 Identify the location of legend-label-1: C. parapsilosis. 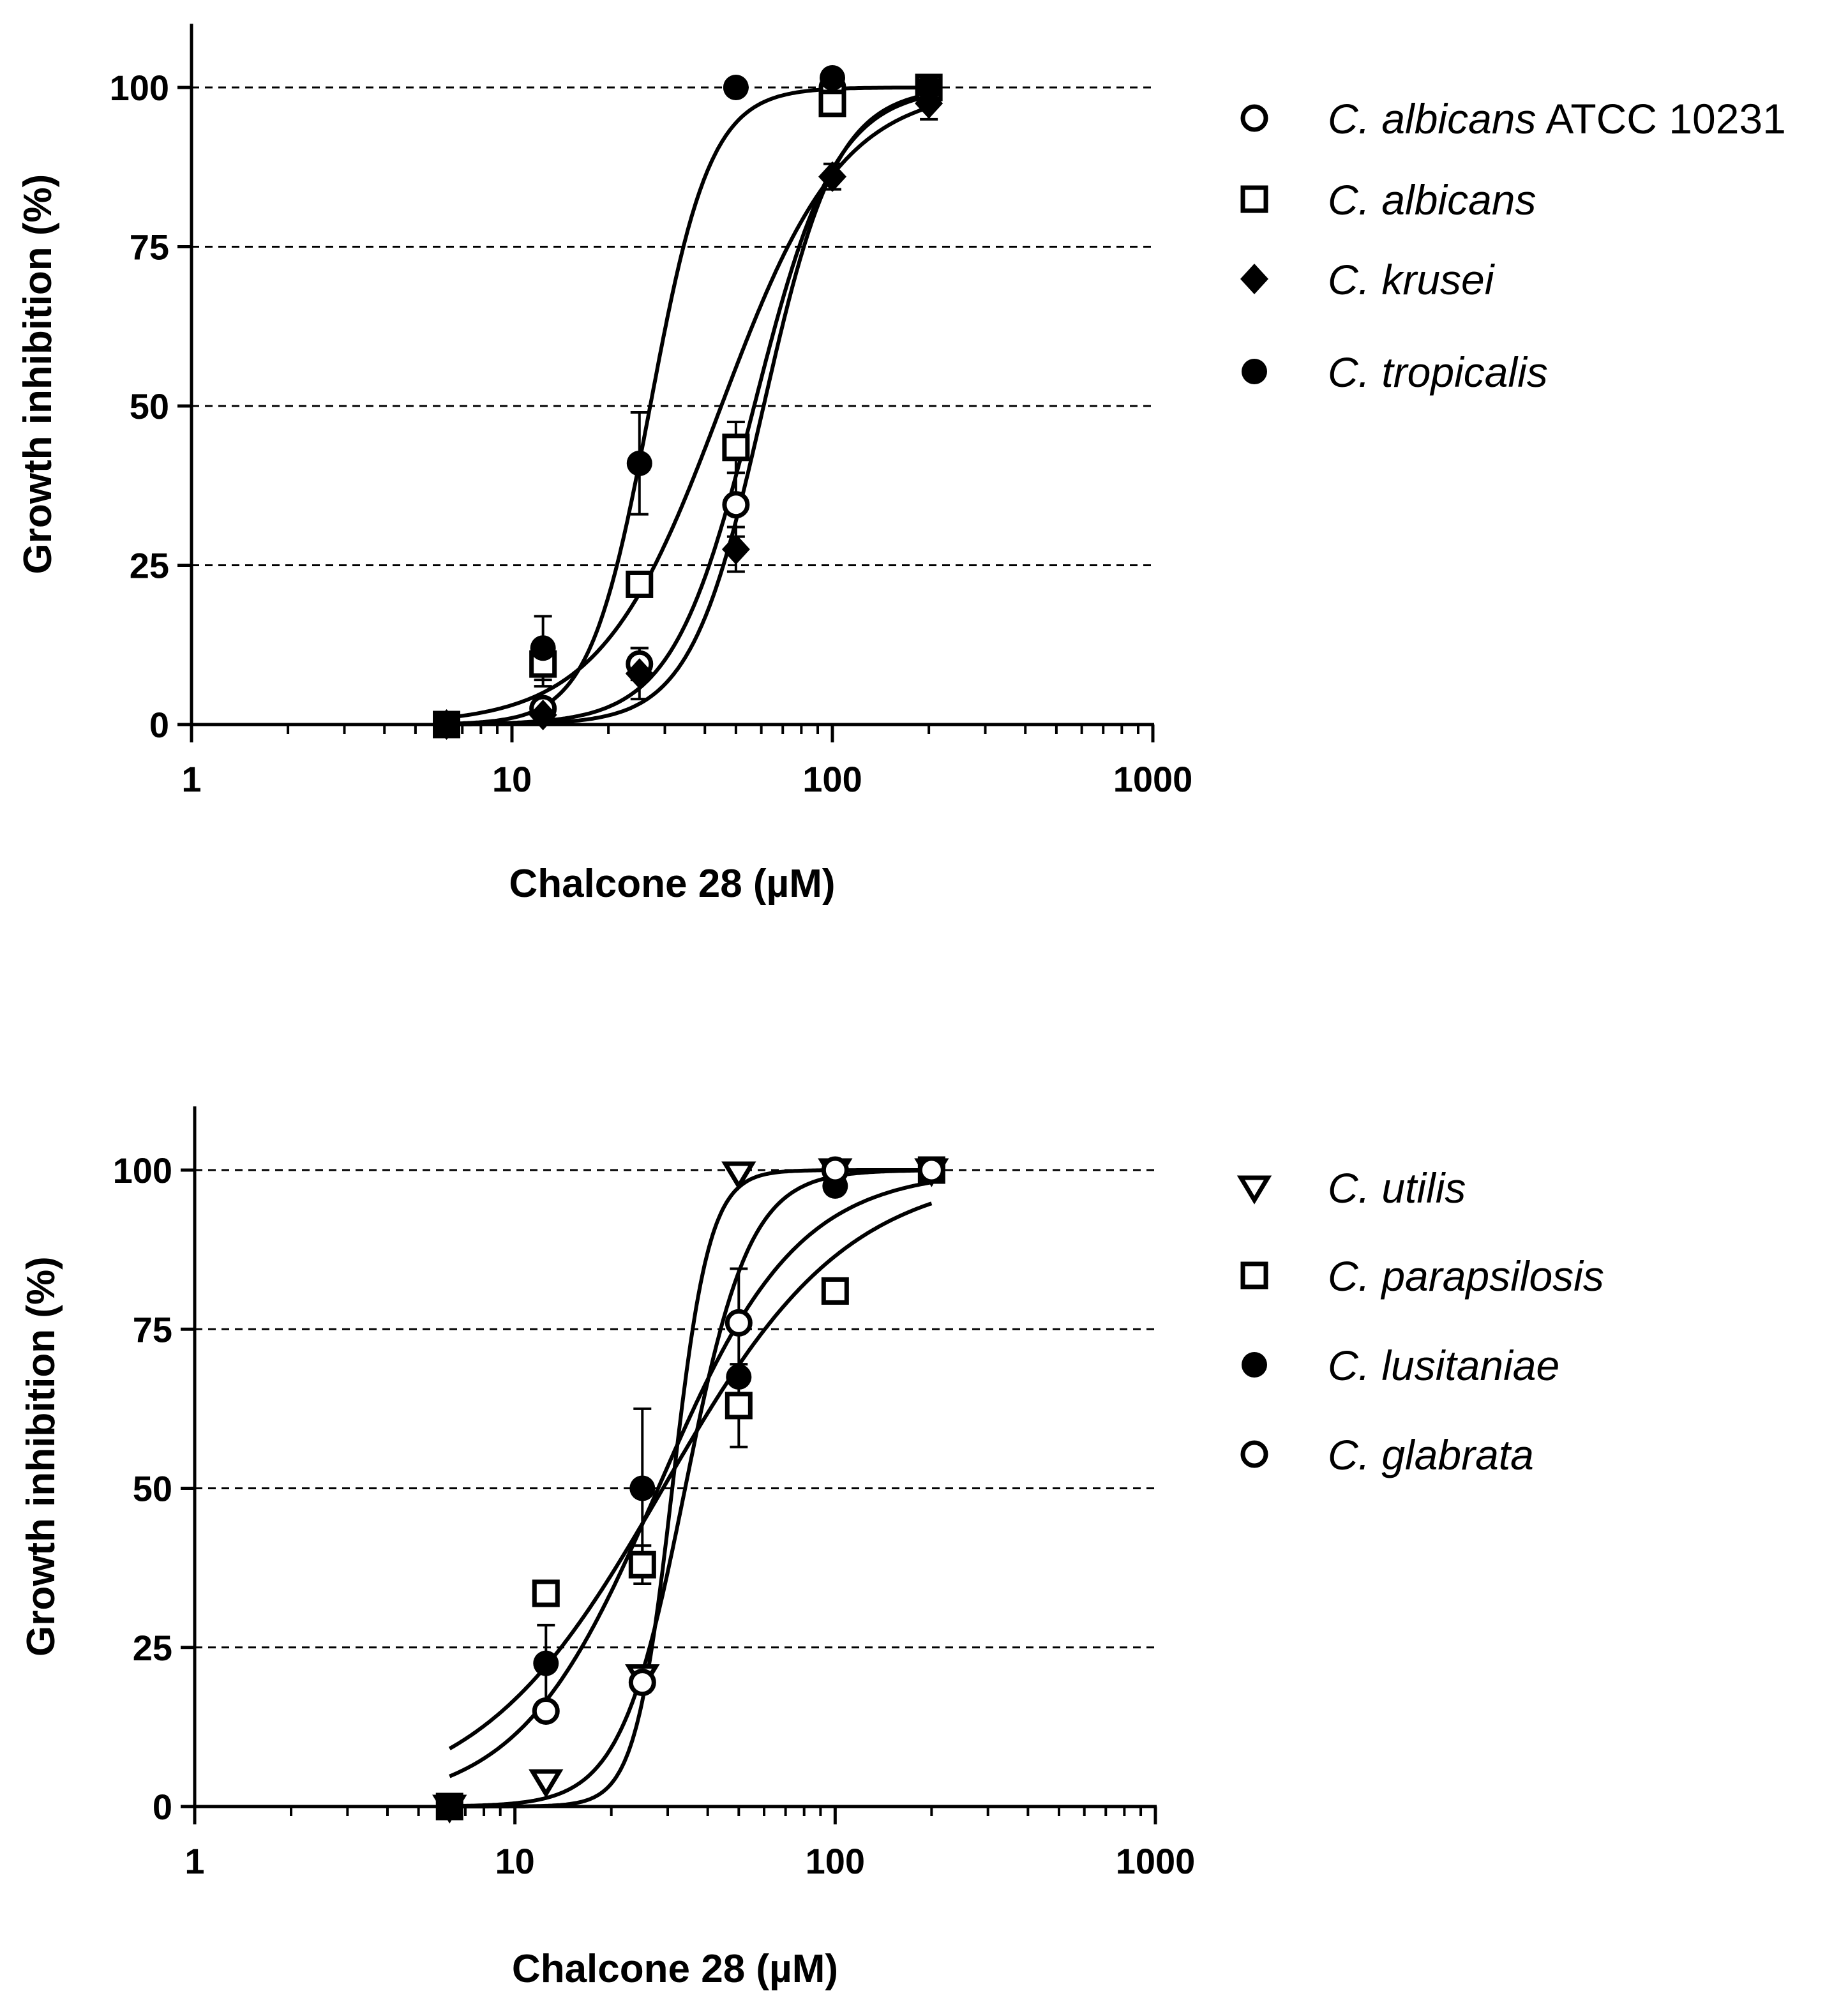
(1466, 1276).